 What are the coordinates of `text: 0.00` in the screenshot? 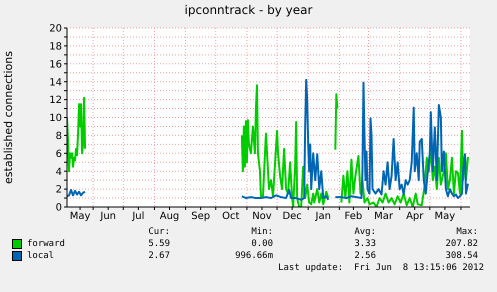 It's located at (261, 244).